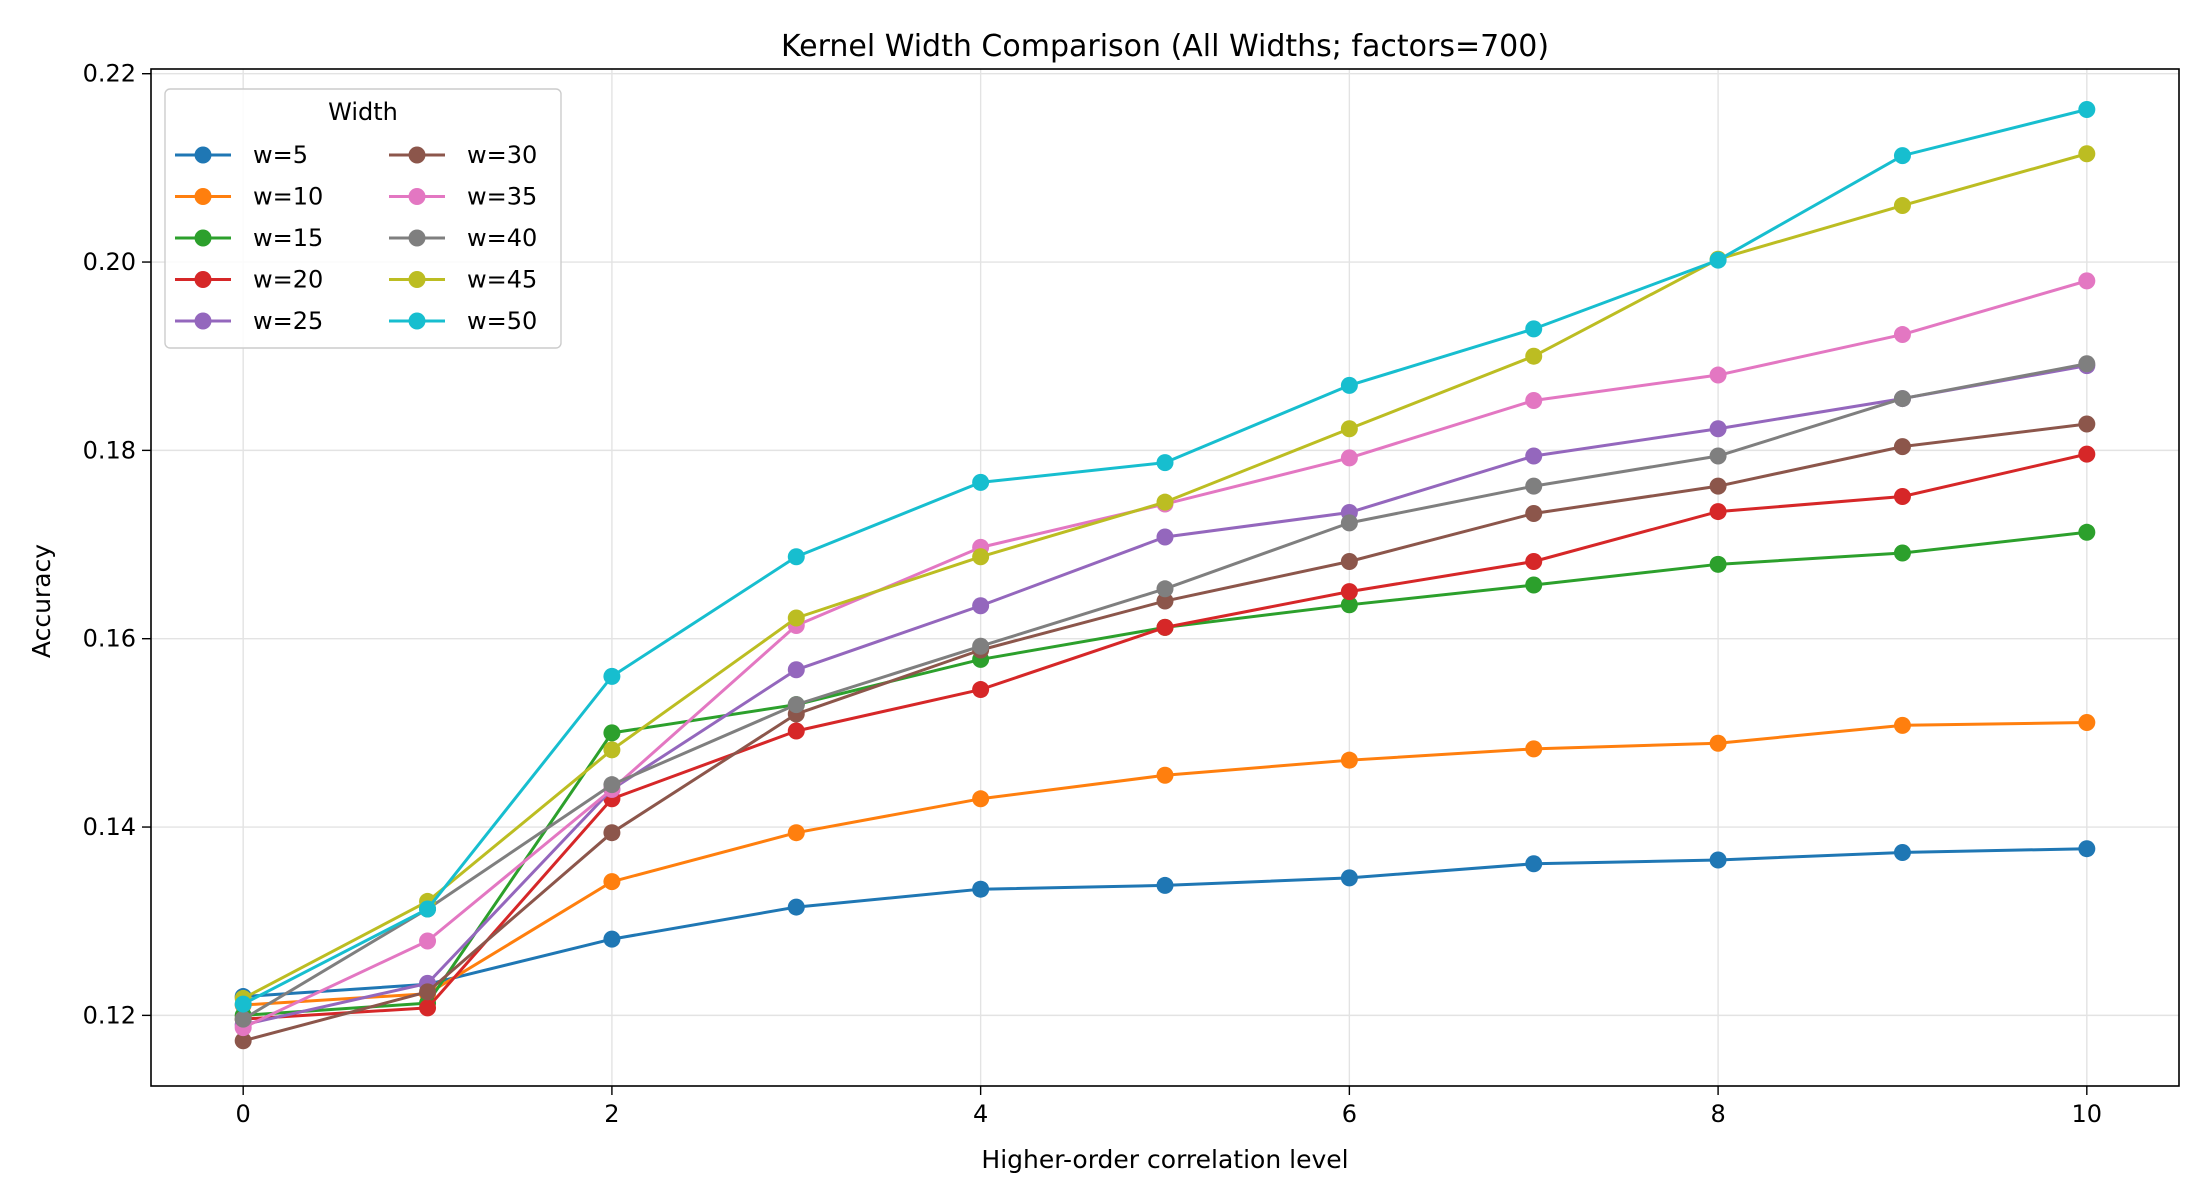 The height and width of the screenshot is (1200, 2200). Describe the element at coordinates (109, 262) in the screenshot. I see `y-tick-label: 0.20` at that location.